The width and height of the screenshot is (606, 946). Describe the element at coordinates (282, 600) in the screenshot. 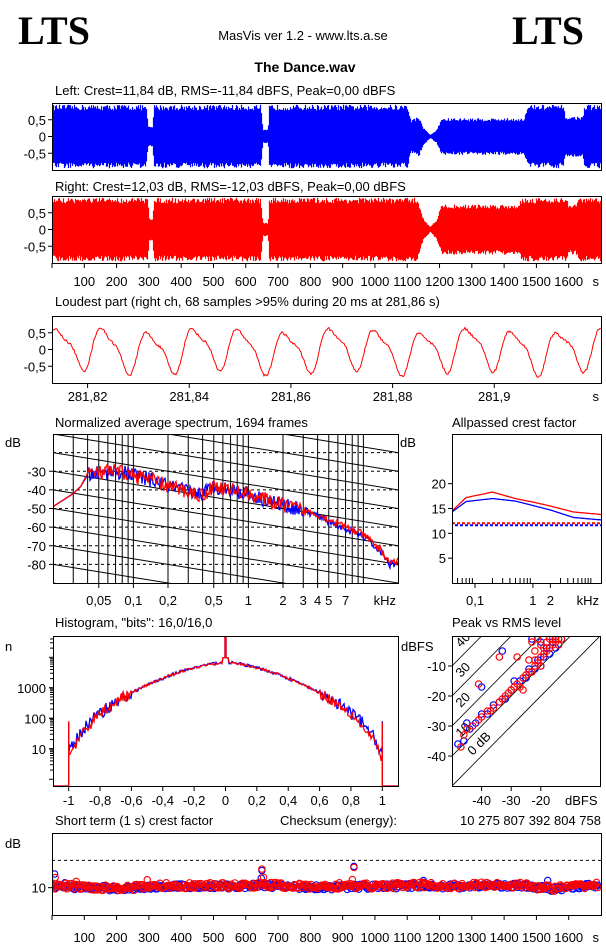

I see `spectrum-xtick-label: 2` at that location.